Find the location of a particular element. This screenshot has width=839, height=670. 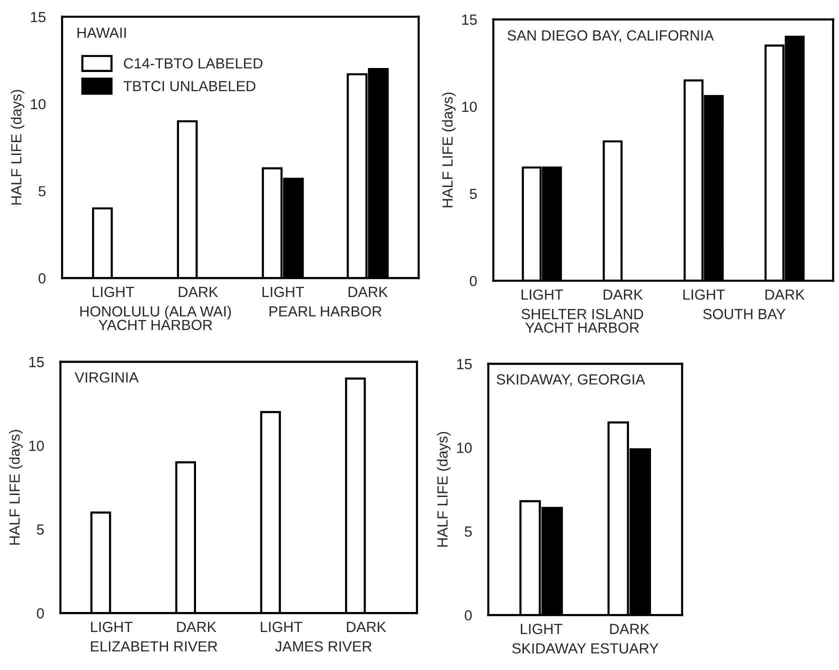

text: SHELTER ISLAND YACHT HARBOR is located at coordinates (583, 320).